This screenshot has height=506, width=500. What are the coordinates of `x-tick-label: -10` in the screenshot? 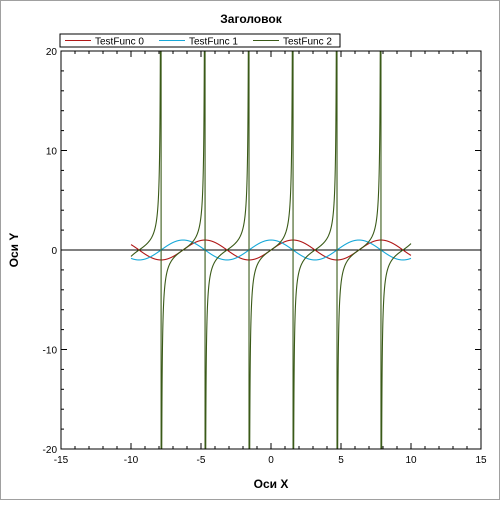 It's located at (131, 460).